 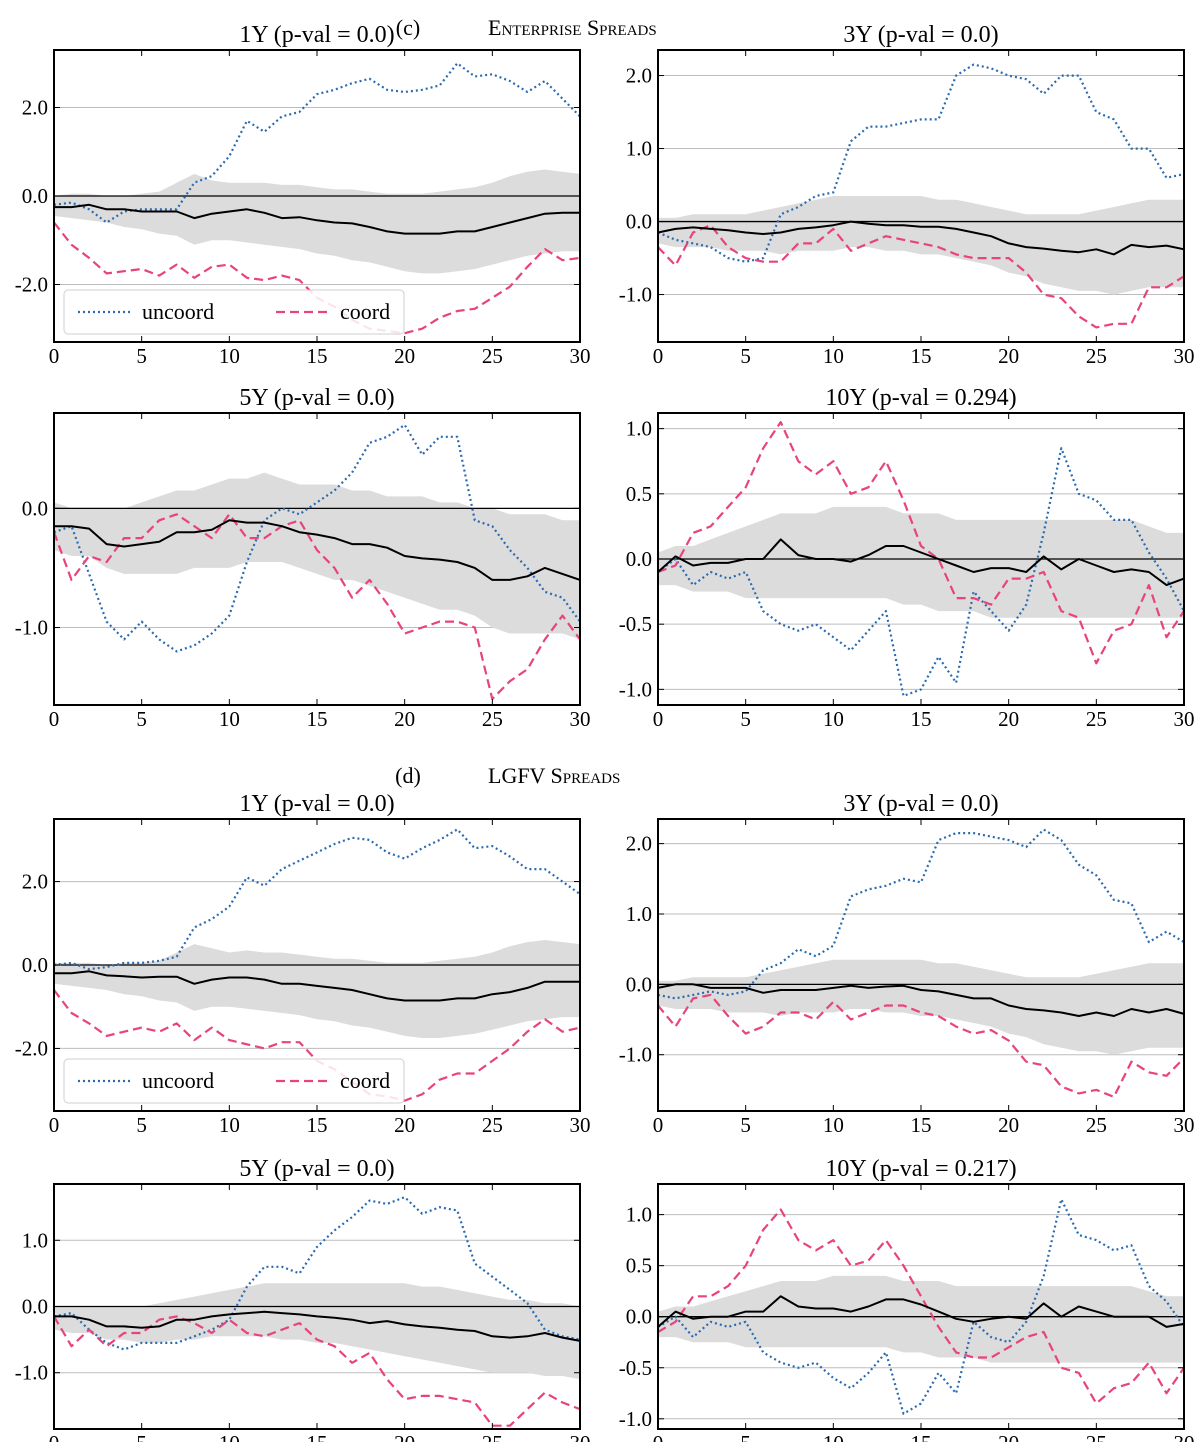 I want to click on legend-uncoord-label: uncoord, so click(x=178, y=311).